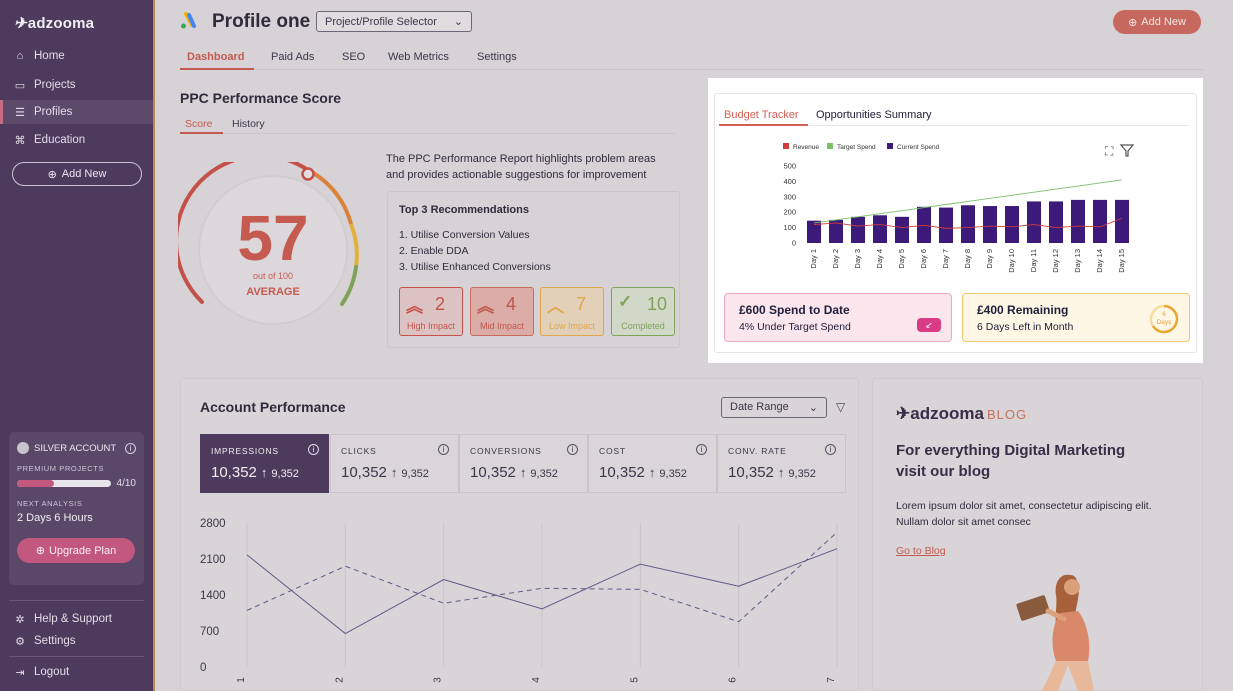 This screenshot has width=1233, height=691. I want to click on metric-impressions: IMPRESSIONS i 10,352 ↑ 9,352, so click(264, 463).